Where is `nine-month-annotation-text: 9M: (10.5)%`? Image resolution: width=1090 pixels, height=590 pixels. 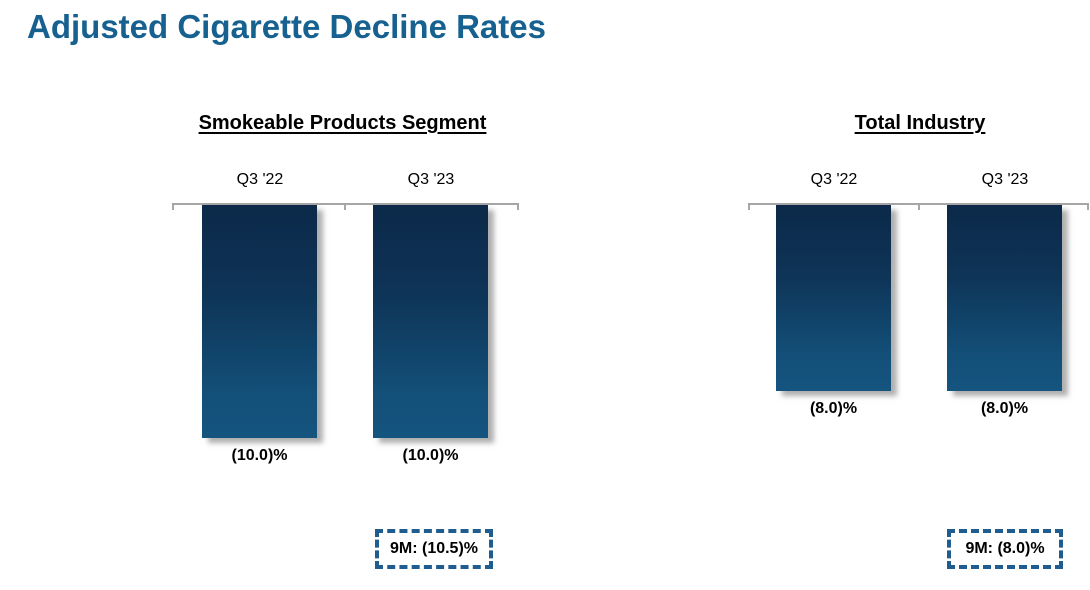 nine-month-annotation-text: 9M: (10.5)% is located at coordinates (434, 548).